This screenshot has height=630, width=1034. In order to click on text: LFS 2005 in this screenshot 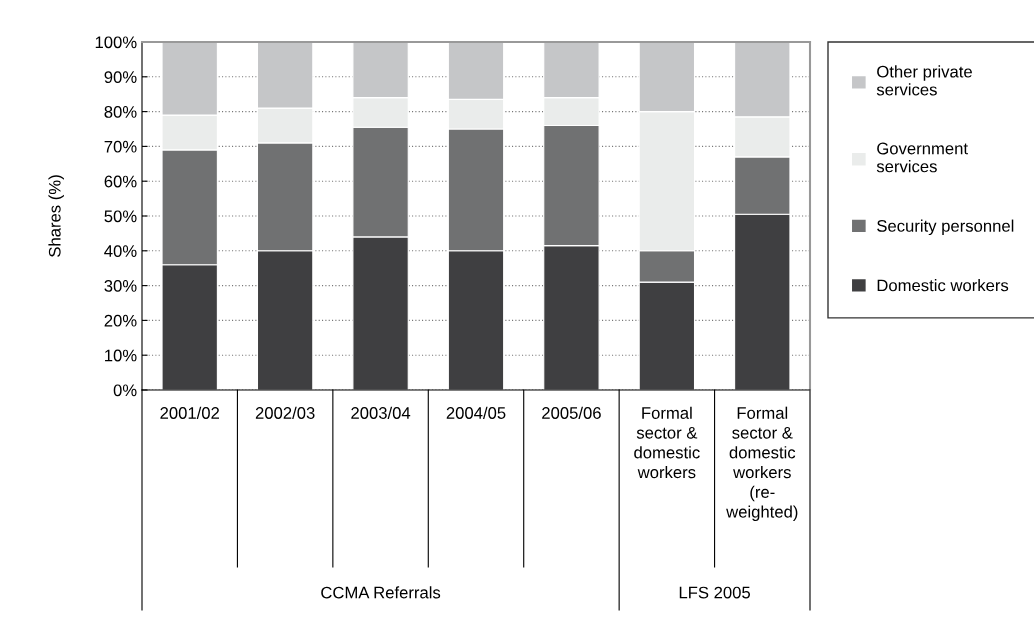, I will do `click(715, 592)`.